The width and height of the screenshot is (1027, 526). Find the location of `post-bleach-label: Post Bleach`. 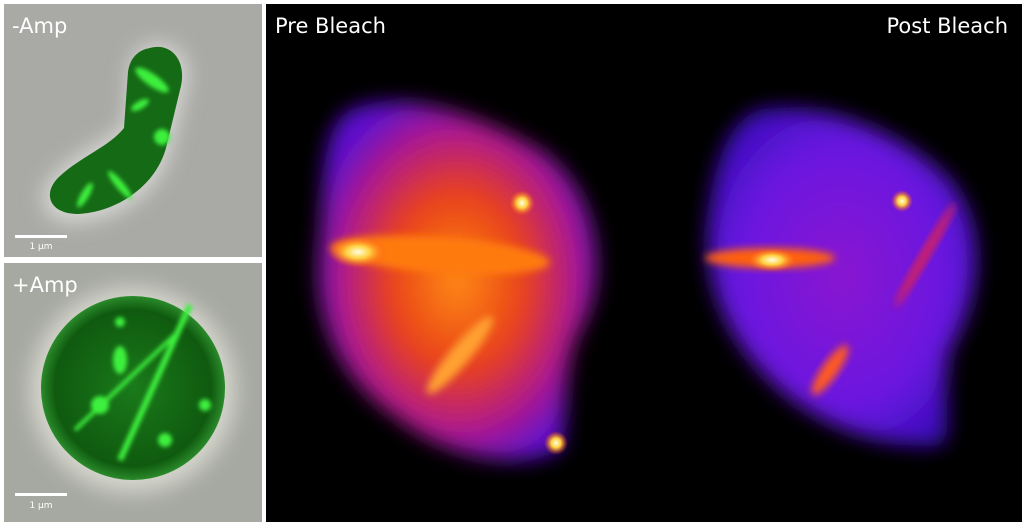

post-bleach-label: Post Bleach is located at coordinates (948, 26).